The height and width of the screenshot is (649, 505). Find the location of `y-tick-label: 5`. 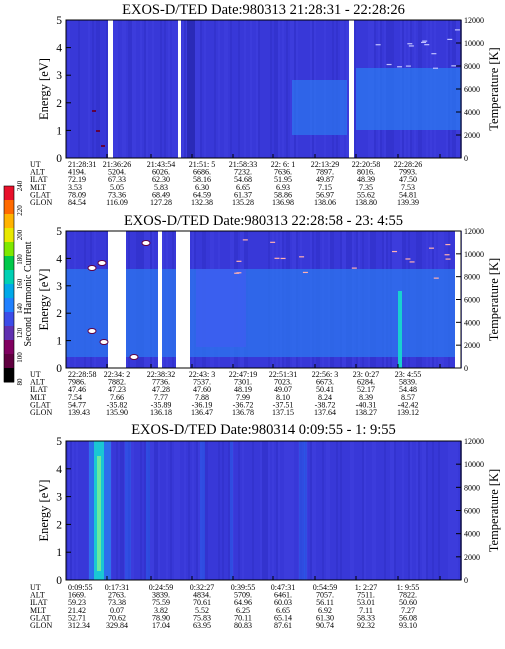

y-tick-label: 5 is located at coordinates (59, 232).